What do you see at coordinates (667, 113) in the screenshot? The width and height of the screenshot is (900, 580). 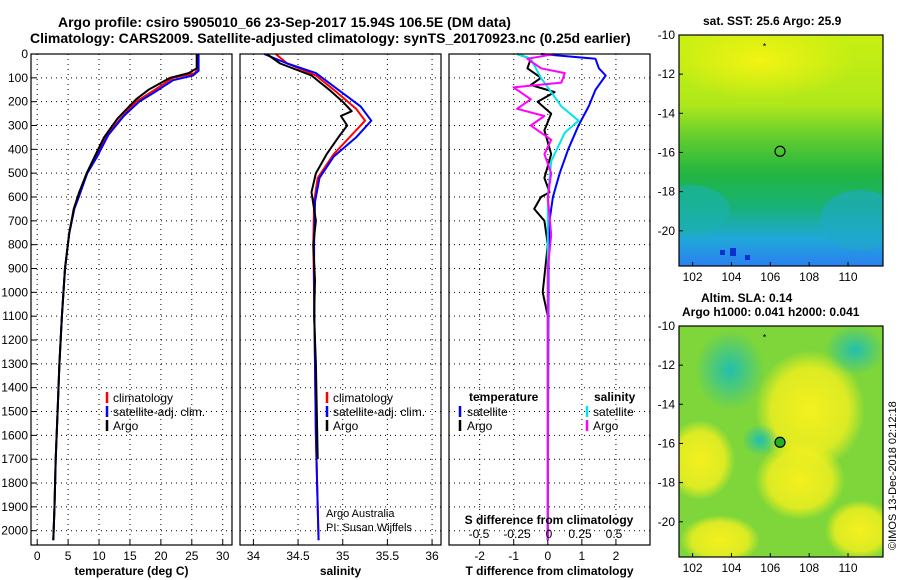 I see `map-y-tick-label: -14` at bounding box center [667, 113].